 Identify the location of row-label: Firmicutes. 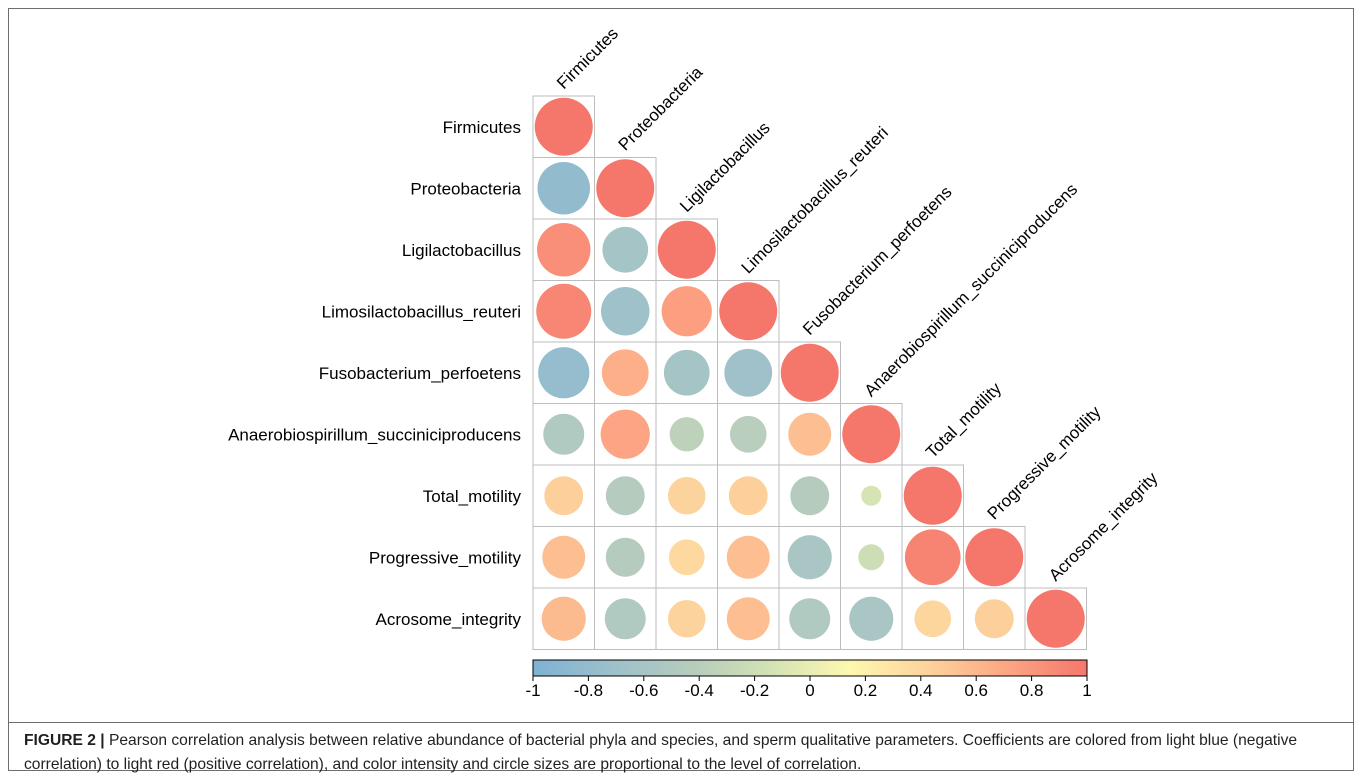
(482, 127).